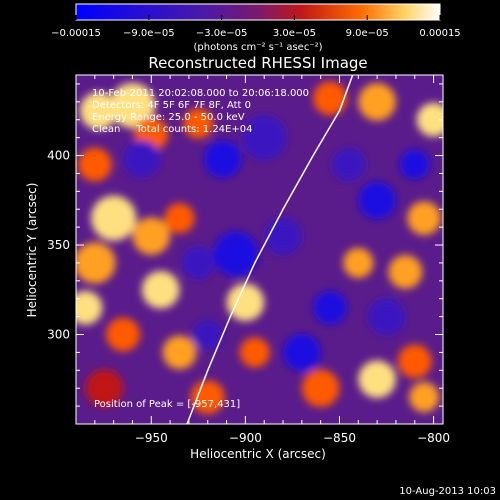 This screenshot has width=500, height=500. I want to click on x-tick-label: −950, so click(151, 438).